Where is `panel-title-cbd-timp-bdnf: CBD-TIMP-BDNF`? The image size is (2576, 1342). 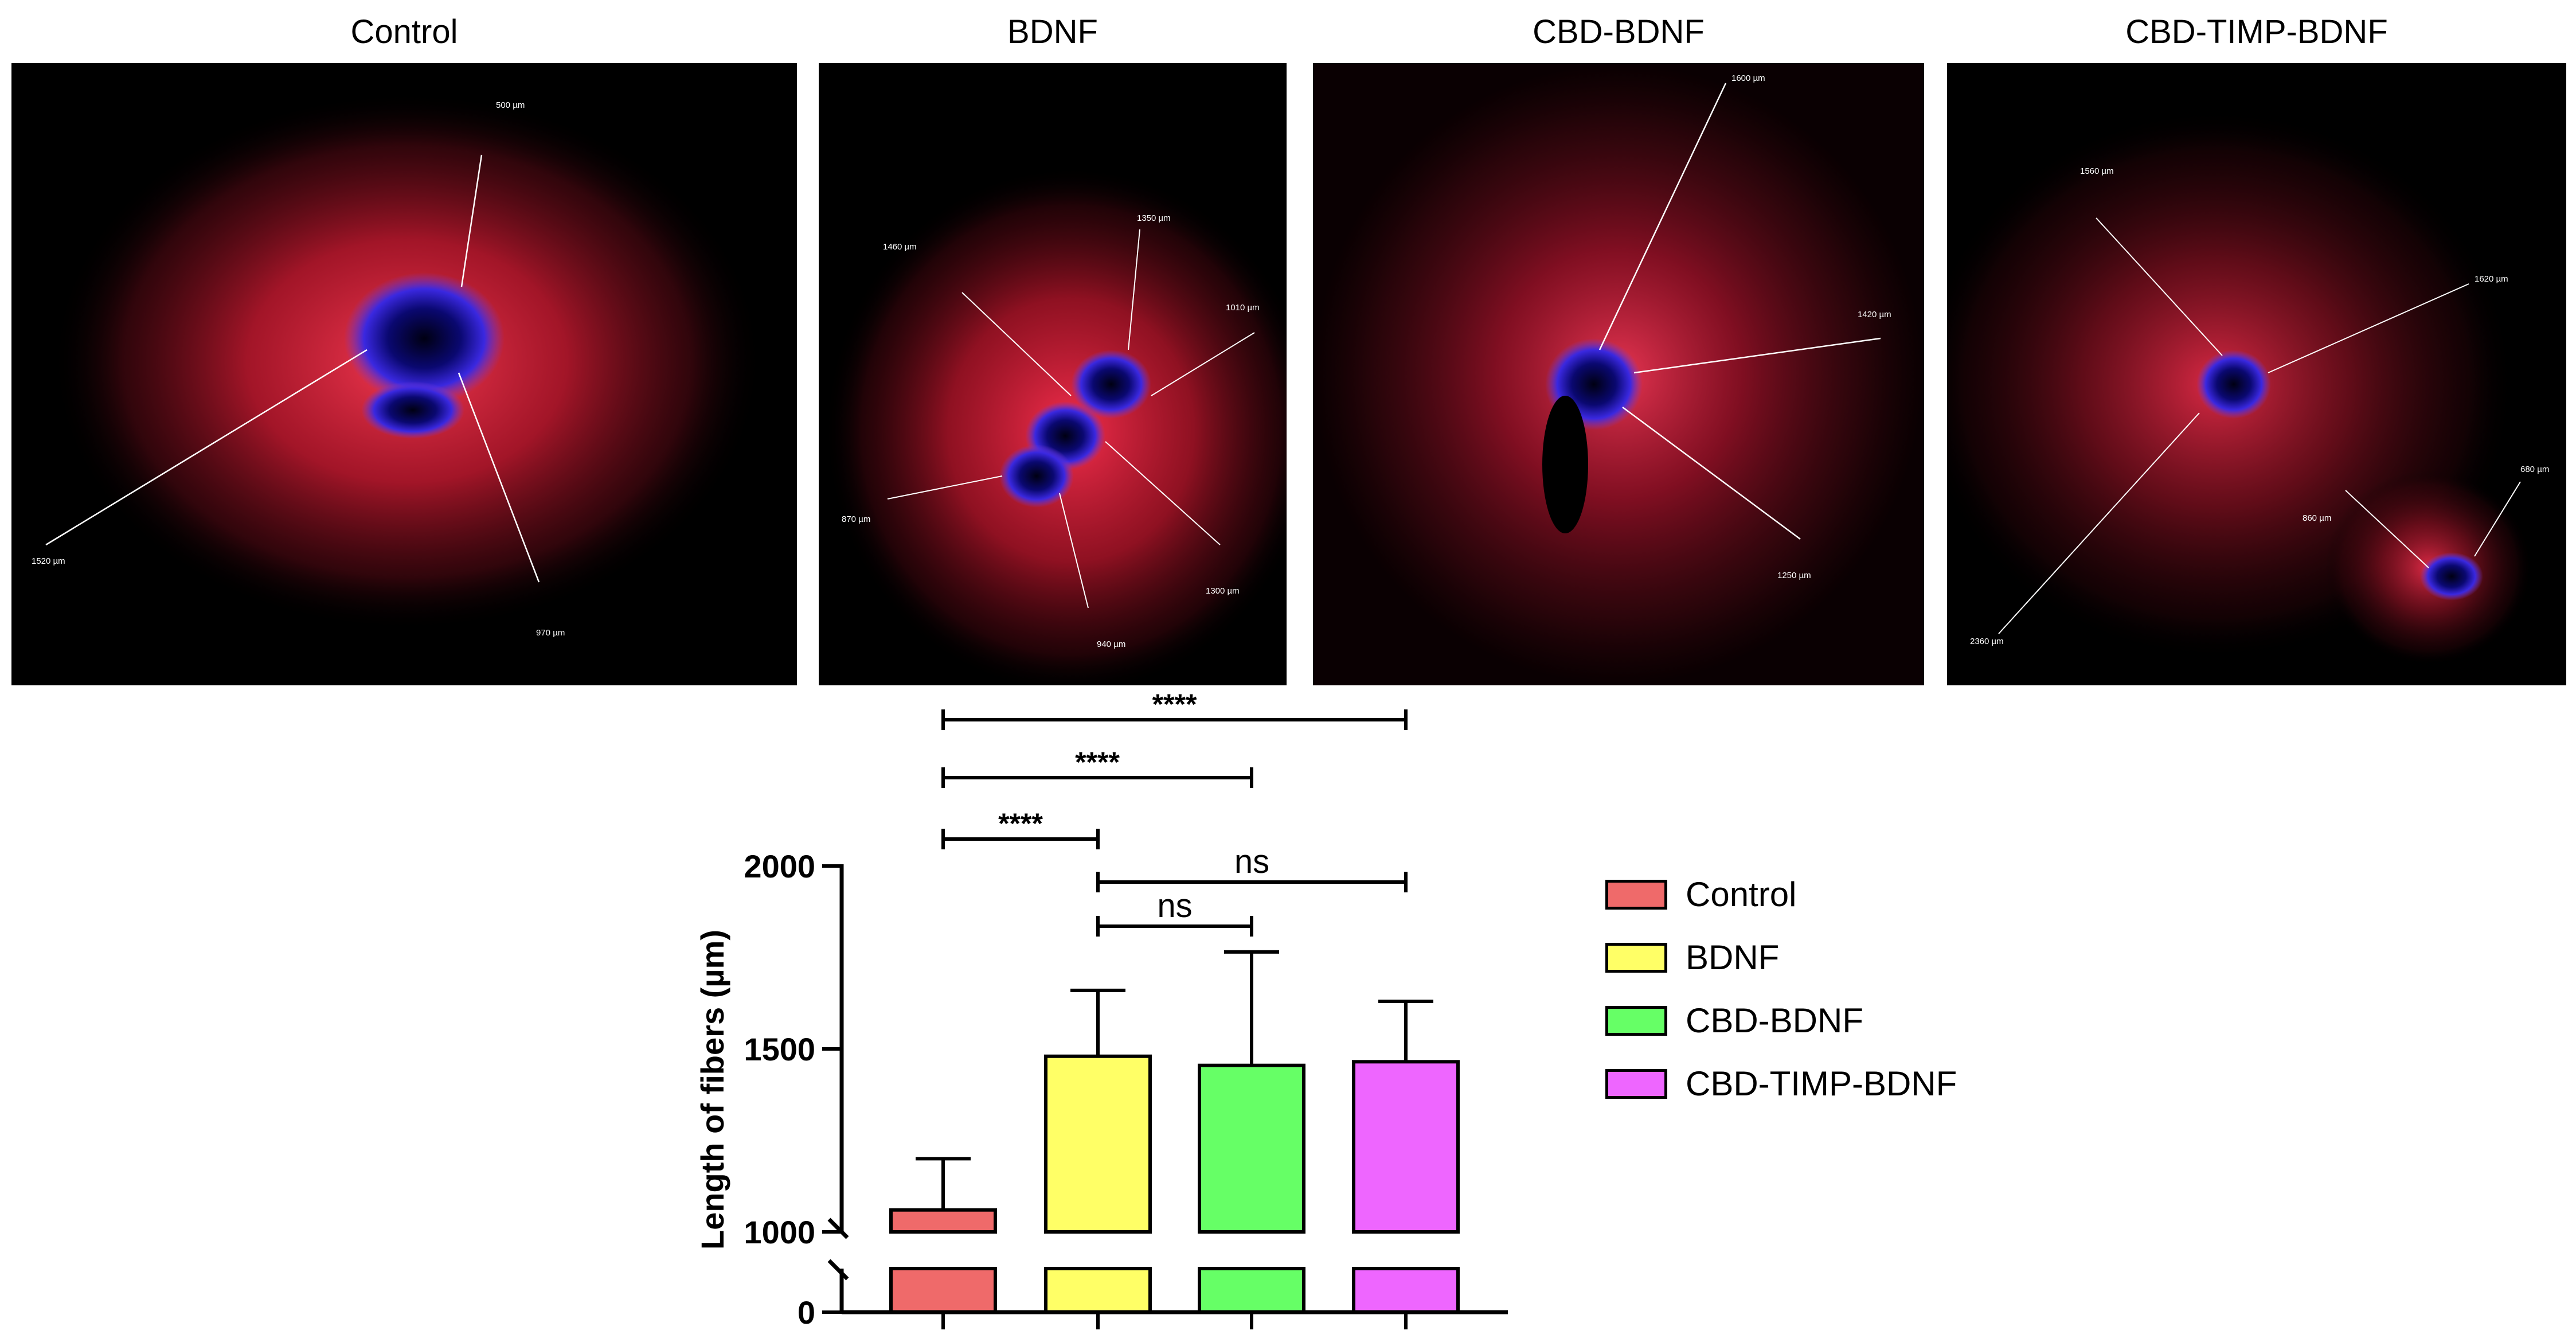 panel-title-cbd-timp-bdnf: CBD-TIMP-BDNF is located at coordinates (2256, 31).